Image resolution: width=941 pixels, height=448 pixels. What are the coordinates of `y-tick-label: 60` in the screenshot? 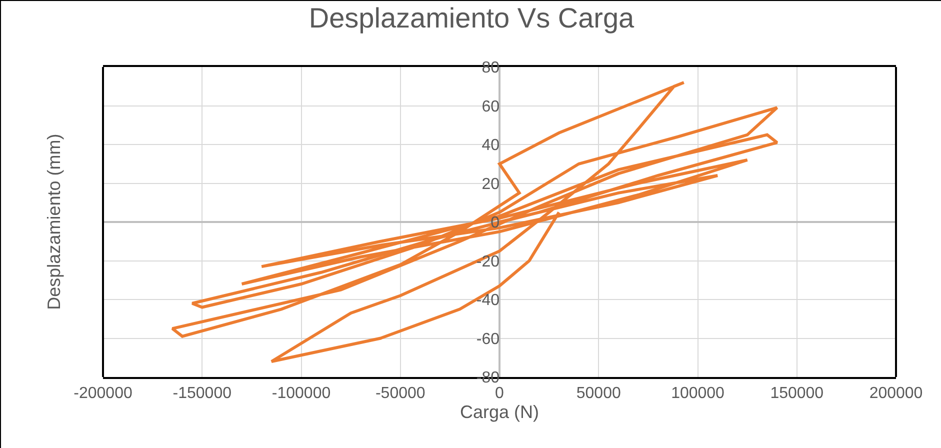 It's located at (491, 107).